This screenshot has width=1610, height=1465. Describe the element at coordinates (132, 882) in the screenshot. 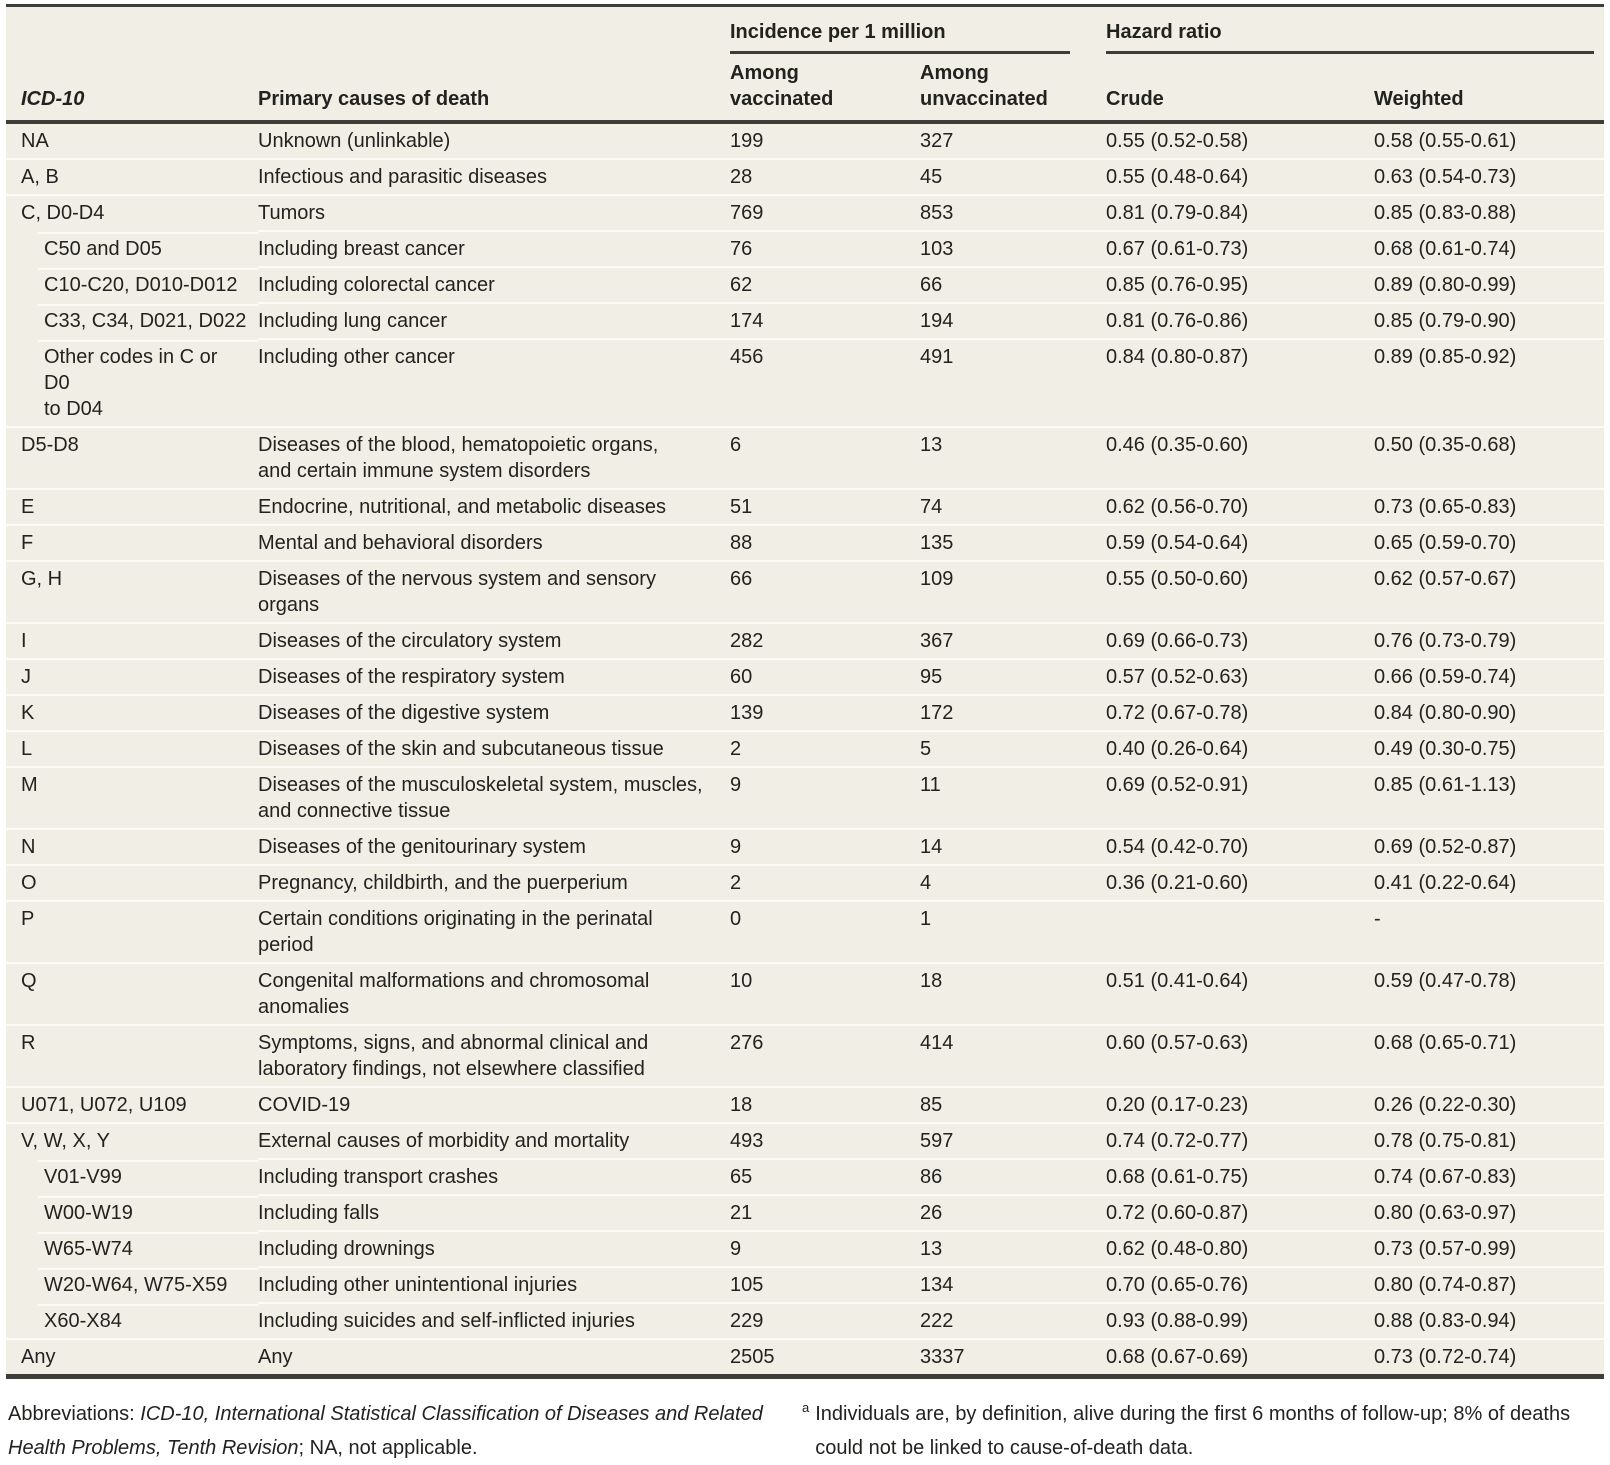

I see `icd-code-cell: O` at that location.